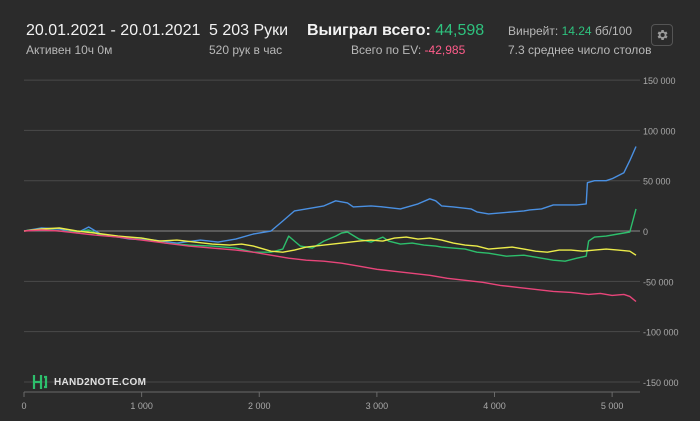  I want to click on series-line-yellow, so click(330, 241).